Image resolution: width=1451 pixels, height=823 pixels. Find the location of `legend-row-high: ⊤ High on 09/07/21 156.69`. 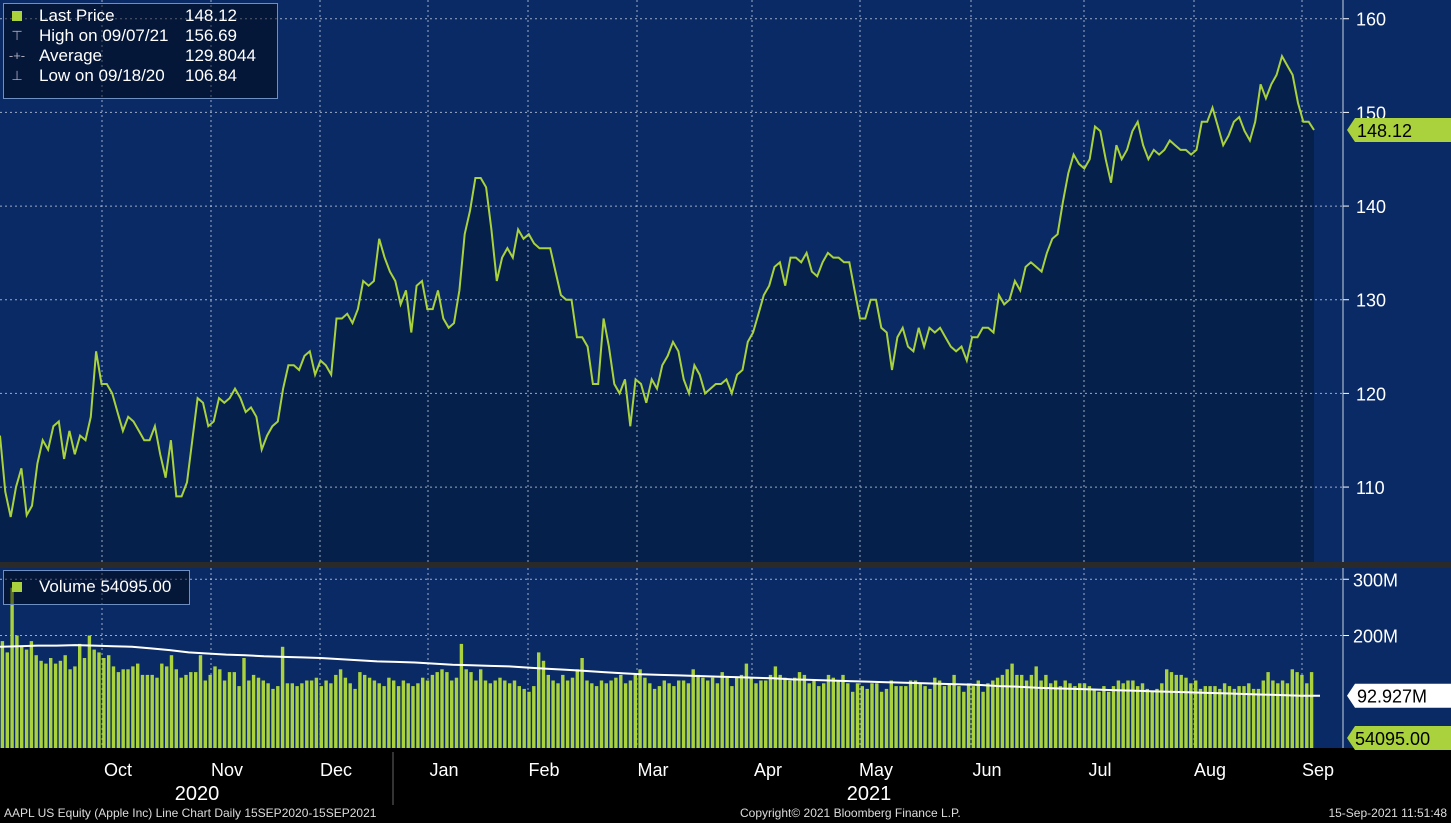

legend-row-high: ⊤ High on 09/07/21 156.69 is located at coordinates (140, 36).